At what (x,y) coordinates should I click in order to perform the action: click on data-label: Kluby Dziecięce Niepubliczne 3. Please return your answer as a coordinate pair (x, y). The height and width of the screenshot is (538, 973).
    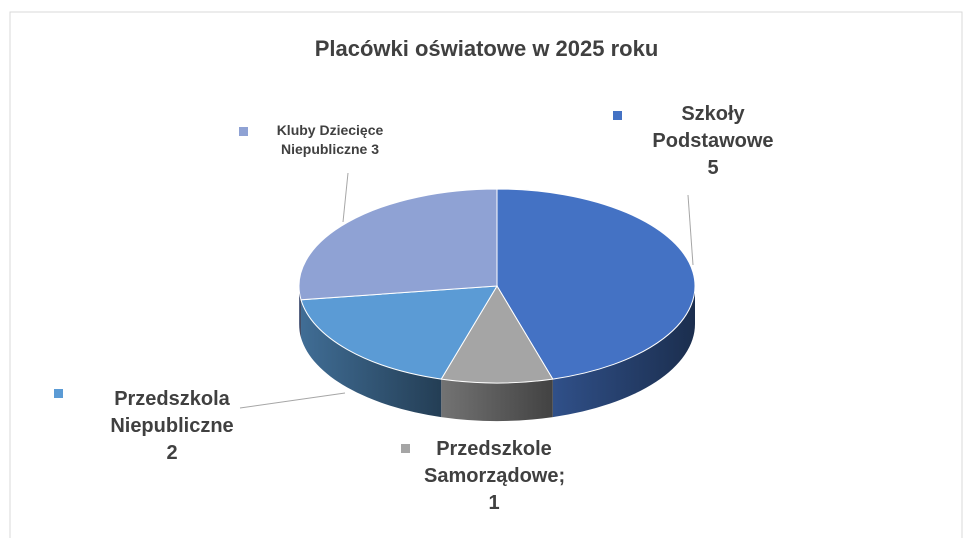
    Looking at the image, I should click on (330, 139).